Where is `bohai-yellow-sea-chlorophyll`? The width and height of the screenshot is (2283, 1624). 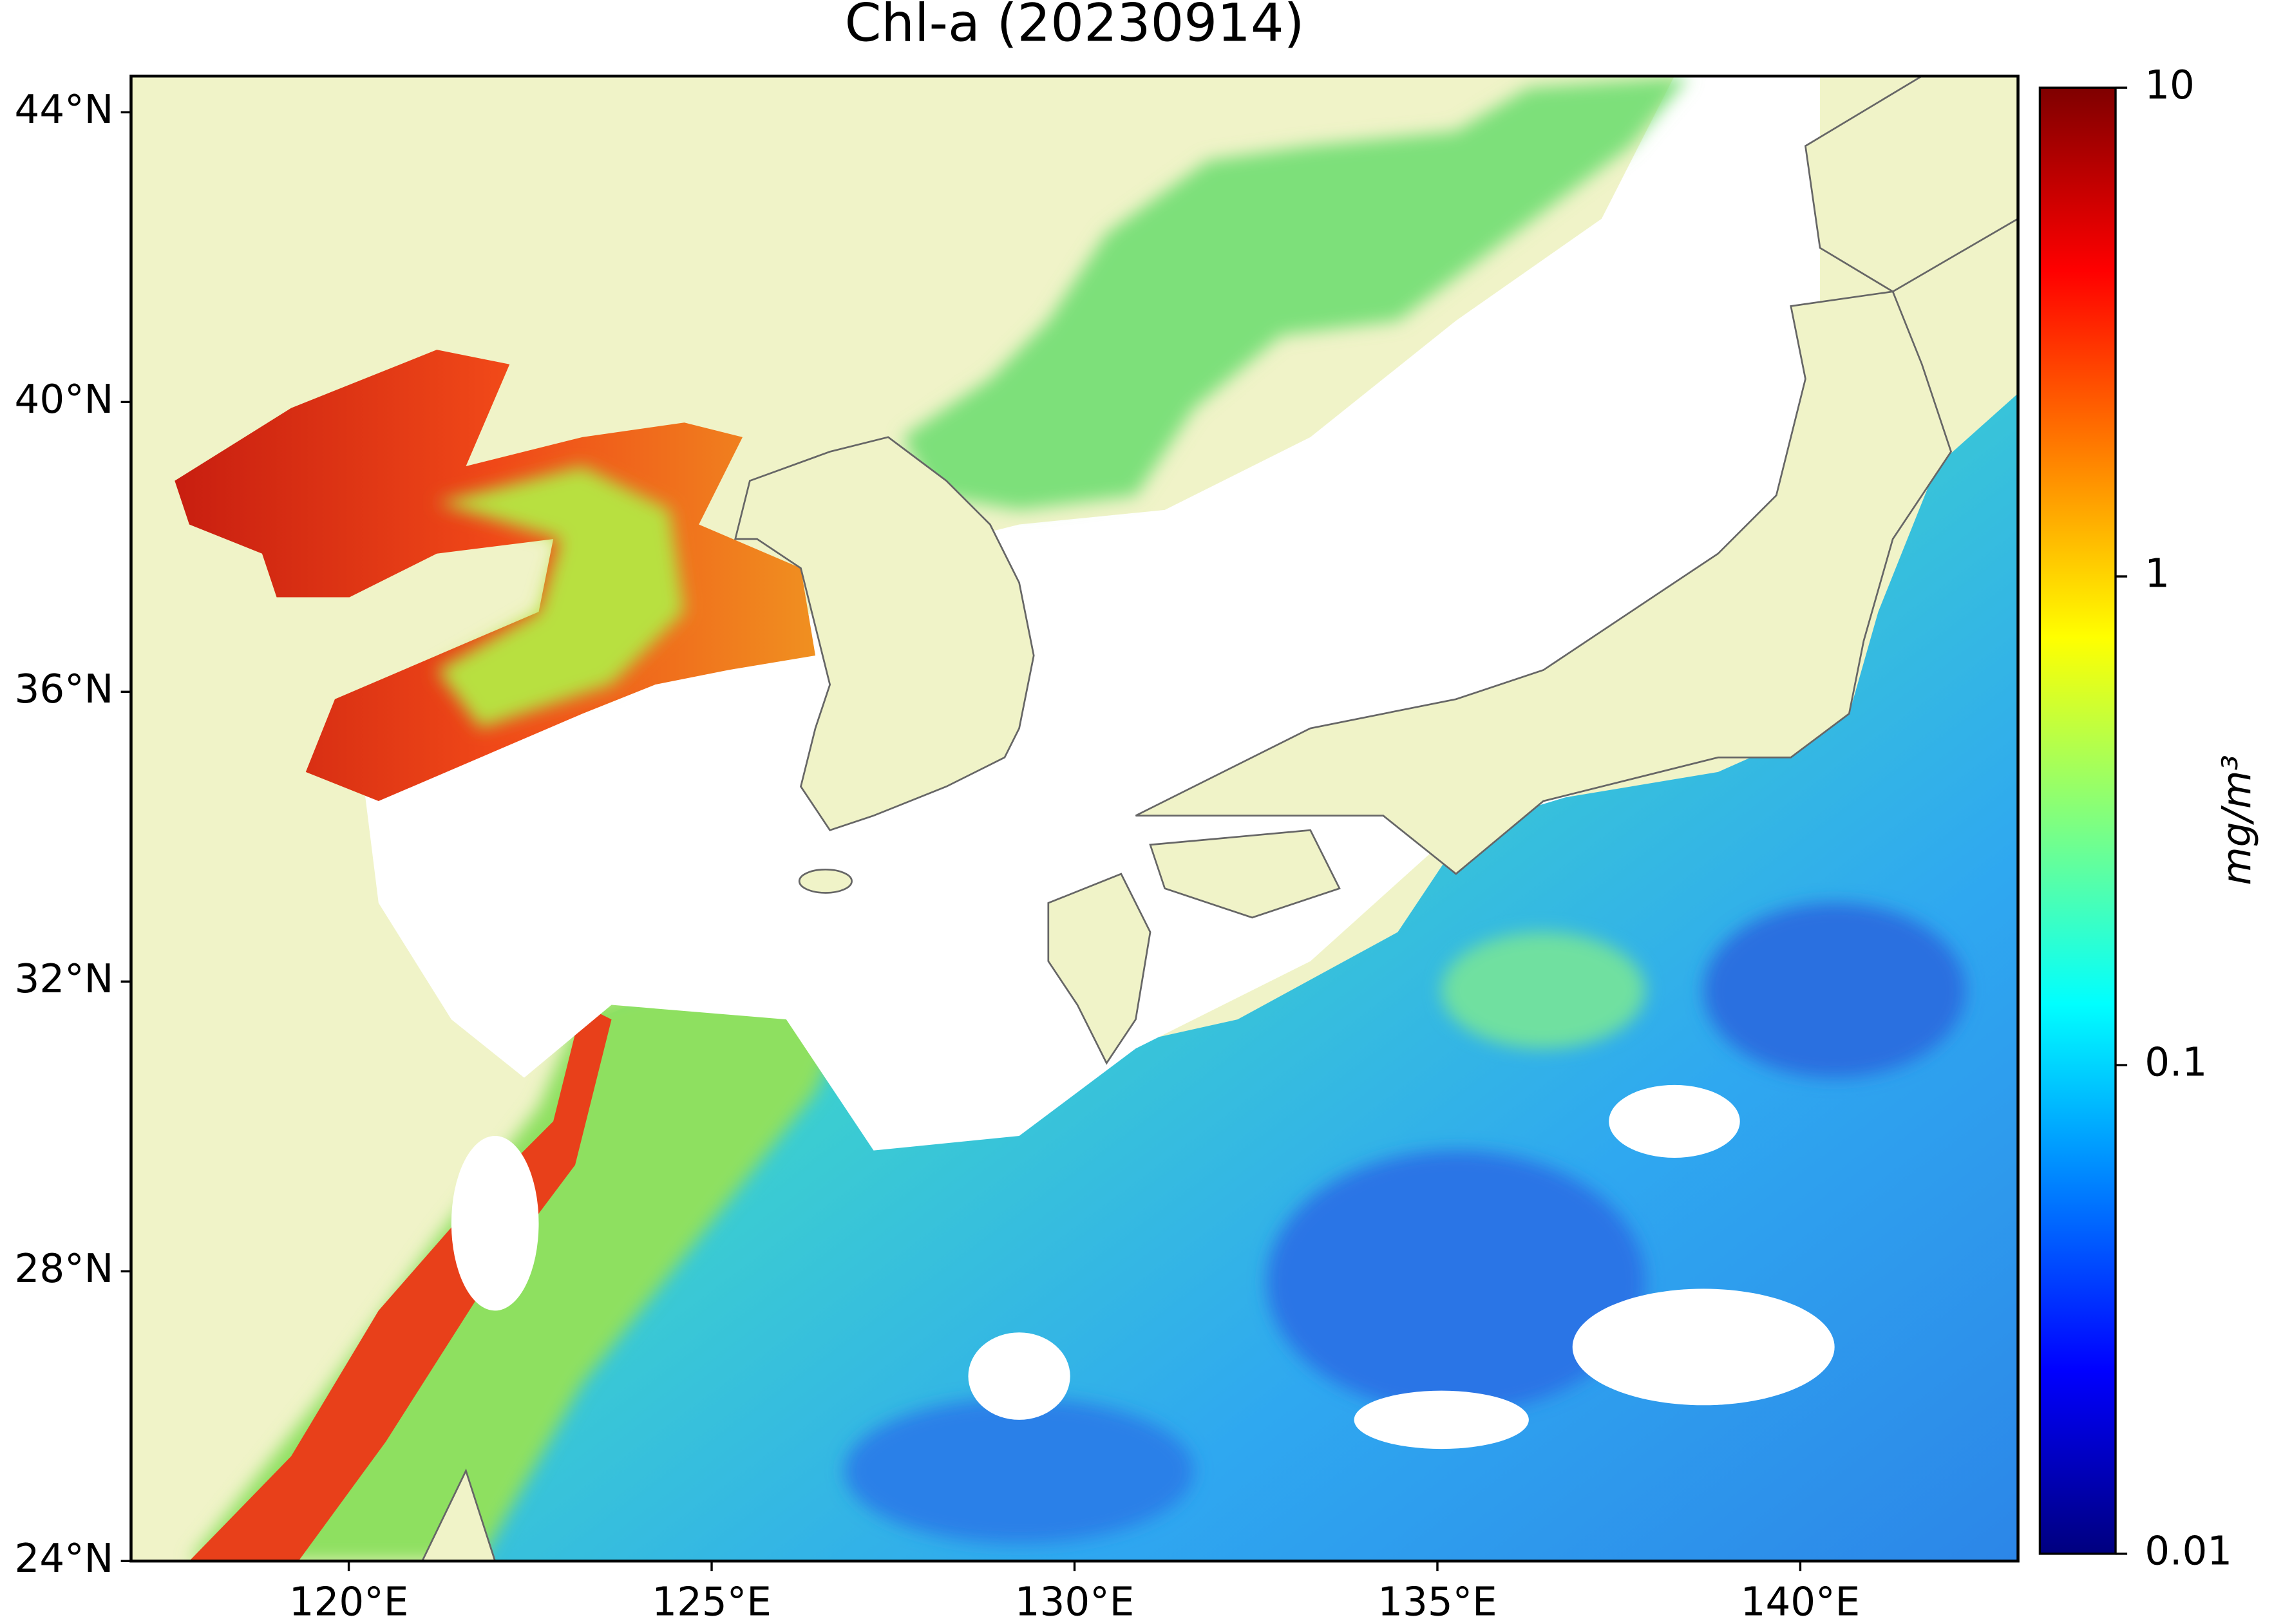
bohai-yellow-sea-chlorophyll is located at coordinates (495, 576).